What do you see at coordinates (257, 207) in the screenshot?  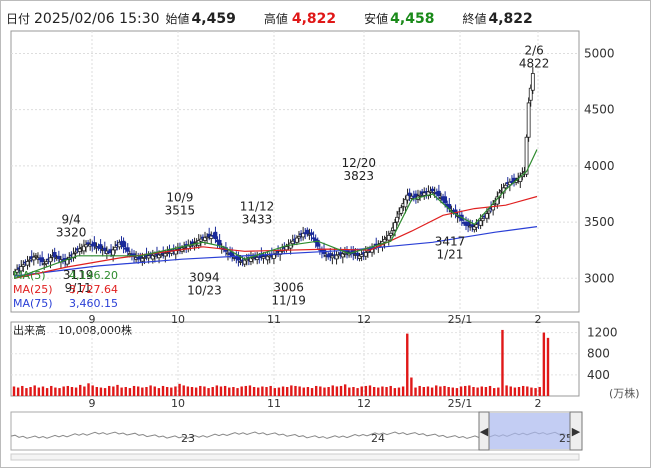 I see `annotation-date: 11/12` at bounding box center [257, 207].